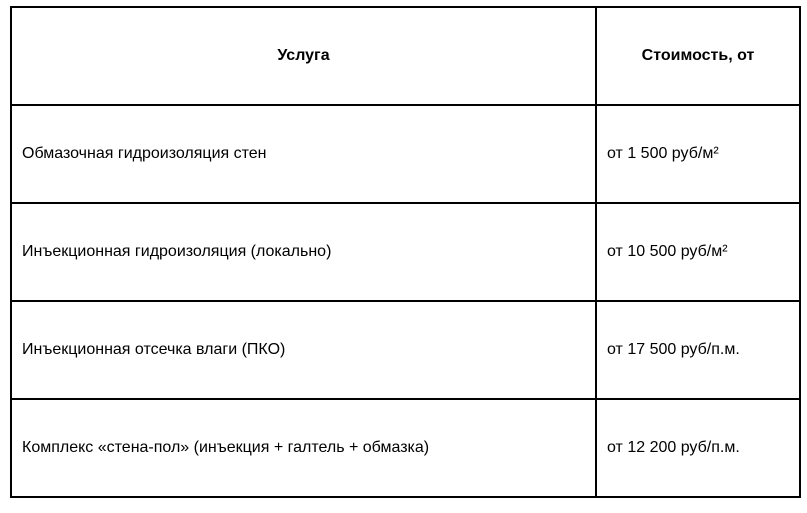 The height and width of the screenshot is (513, 807). What do you see at coordinates (303, 350) in the screenshot?
I see `service-cell: Инъекционная отсечка влаги (ПКО)` at bounding box center [303, 350].